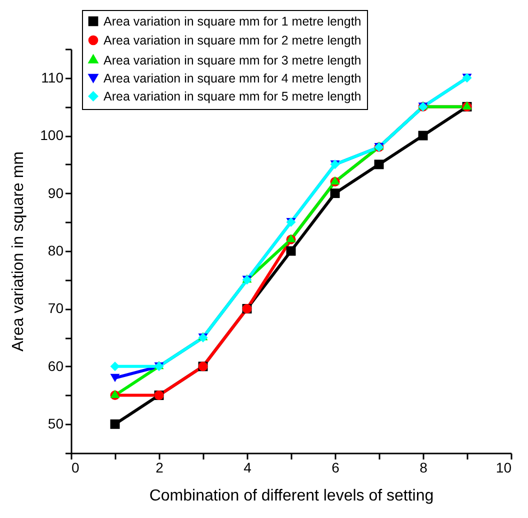  I want to click on y-tick-label: 70, so click(56, 308).